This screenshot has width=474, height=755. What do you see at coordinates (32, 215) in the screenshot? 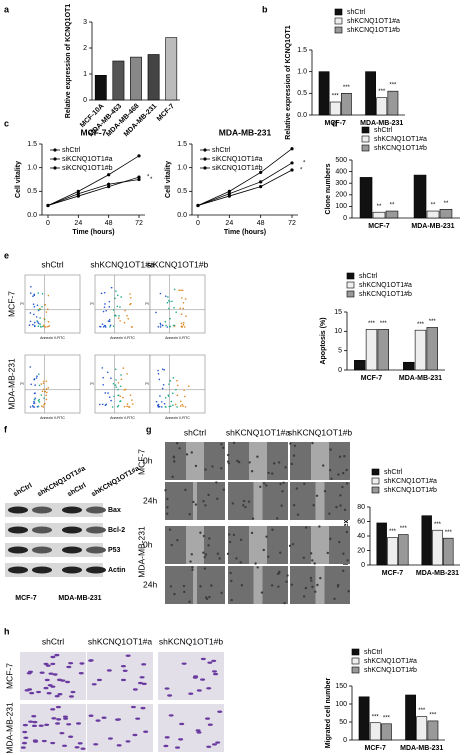
I see `y-tick-label: 0.0` at bounding box center [32, 215].